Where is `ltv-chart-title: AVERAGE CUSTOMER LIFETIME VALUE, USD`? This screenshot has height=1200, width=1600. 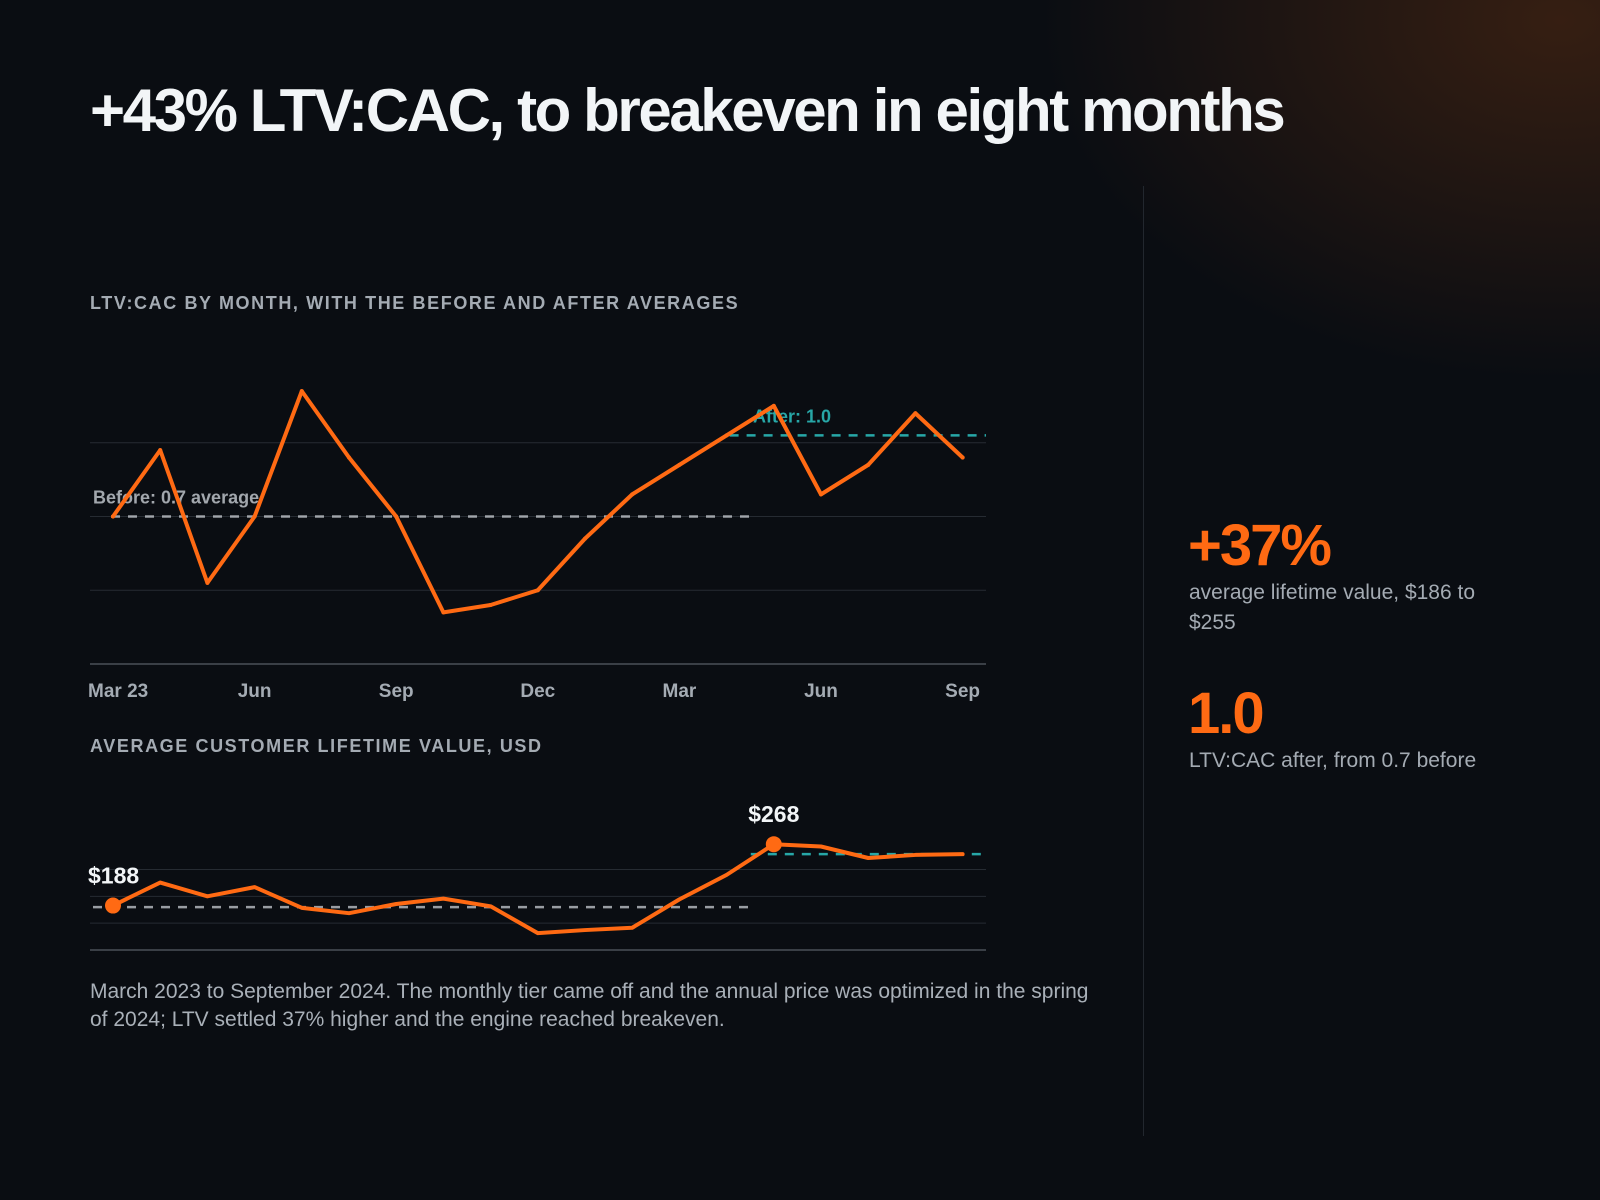
ltv-chart-title: AVERAGE CUSTOMER LIFETIME VALUE, USD is located at coordinates (316, 746).